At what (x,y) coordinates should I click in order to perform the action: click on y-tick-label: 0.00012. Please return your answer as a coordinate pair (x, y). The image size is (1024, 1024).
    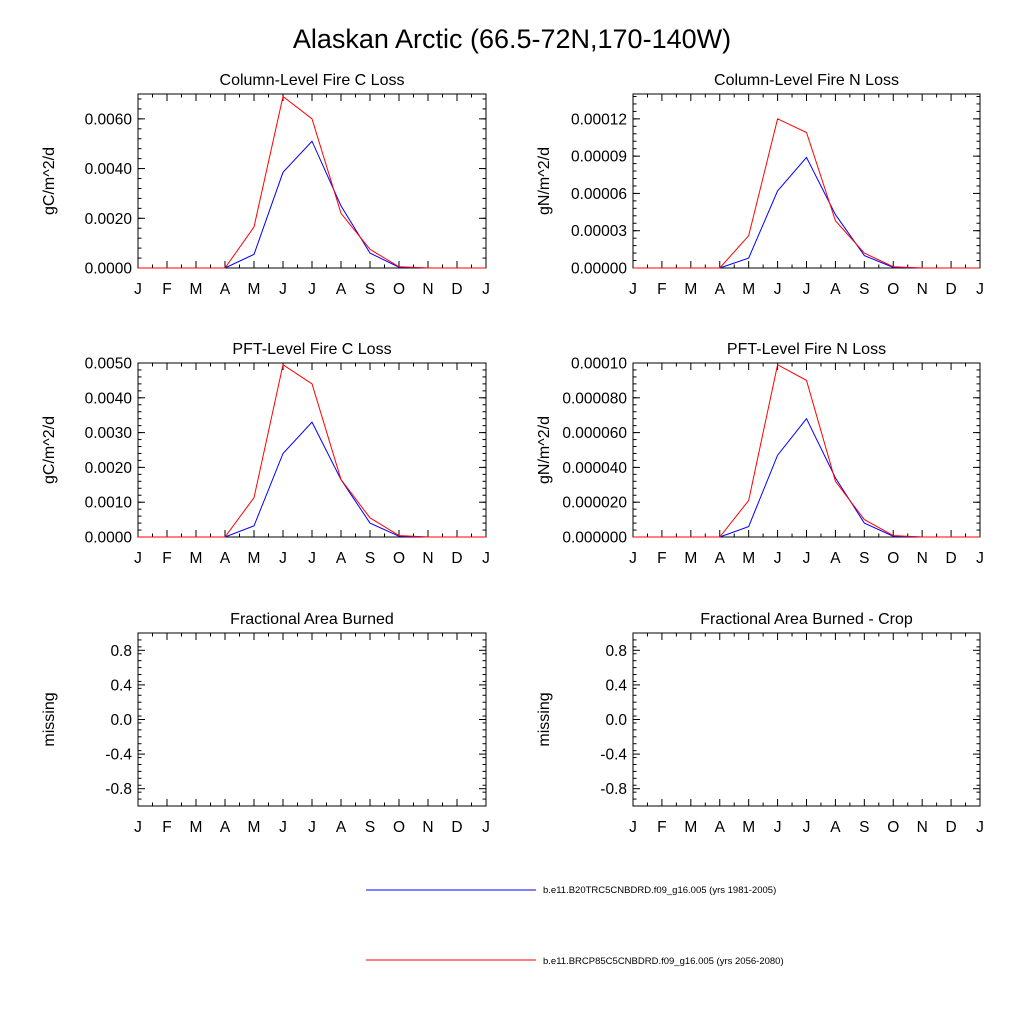
    Looking at the image, I should click on (599, 119).